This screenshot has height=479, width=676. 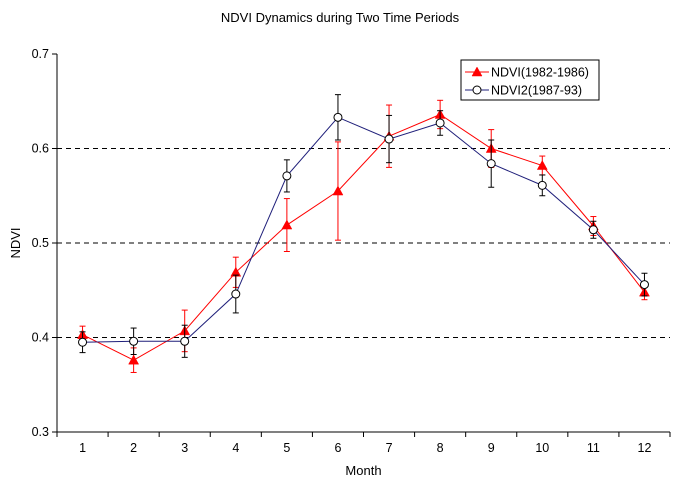 What do you see at coordinates (235, 448) in the screenshot?
I see `x-tick-label: 4` at bounding box center [235, 448].